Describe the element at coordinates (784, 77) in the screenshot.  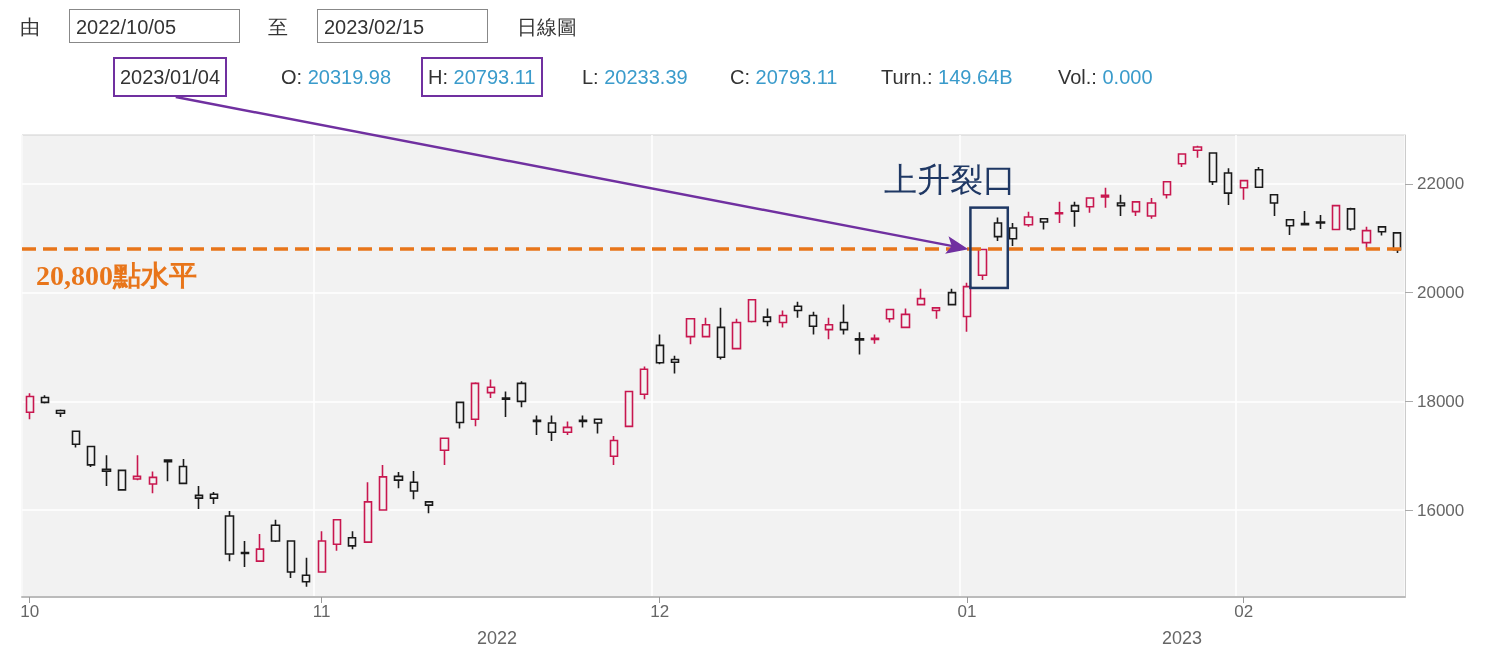
I see `text: C: 20793.11` at that location.